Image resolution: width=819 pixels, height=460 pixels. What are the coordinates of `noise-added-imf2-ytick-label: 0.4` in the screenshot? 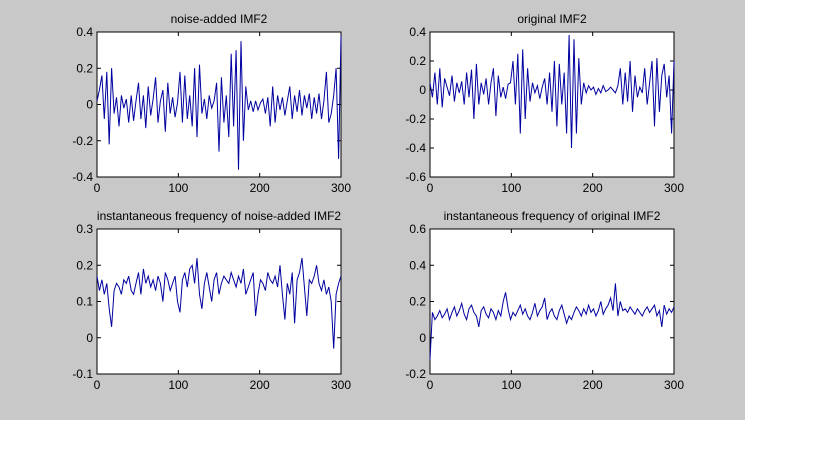 It's located at (84, 32).